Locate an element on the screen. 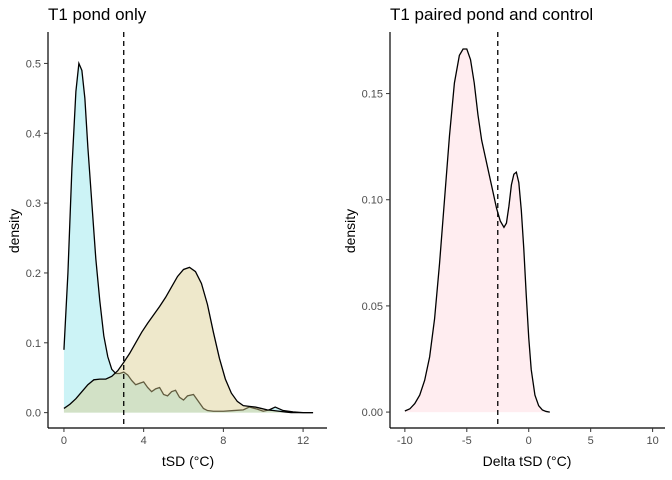  right-y-tick-label: 0.10 is located at coordinates (372, 201).